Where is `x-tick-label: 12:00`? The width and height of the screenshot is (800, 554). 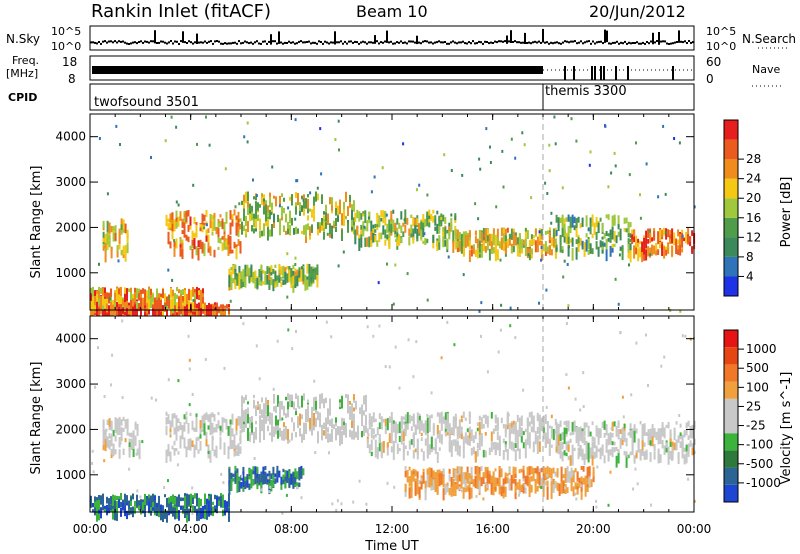 x-tick-label: 12:00 is located at coordinates (392, 529).